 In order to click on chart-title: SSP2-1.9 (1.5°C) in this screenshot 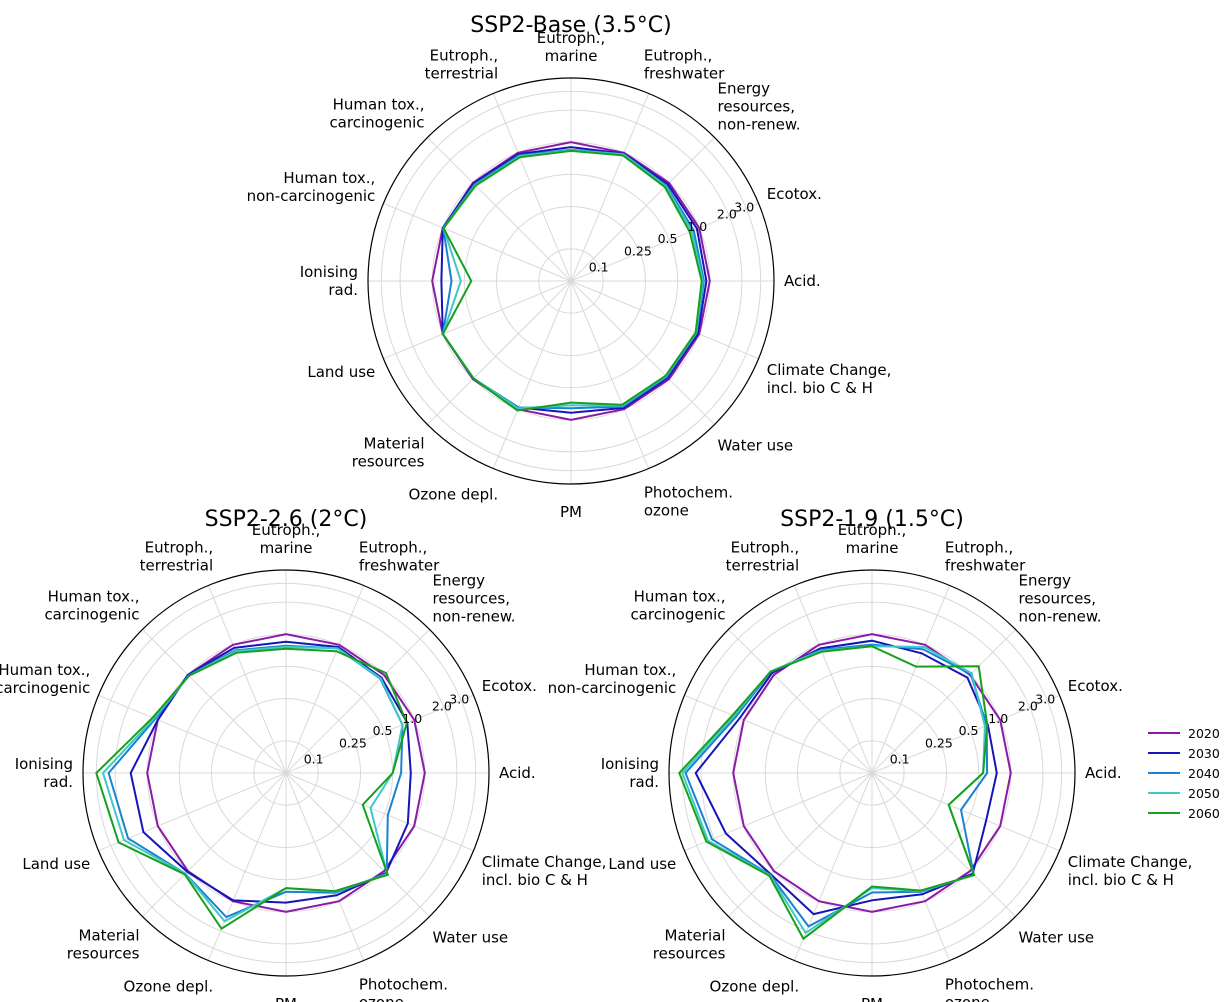, I will do `click(872, 519)`.